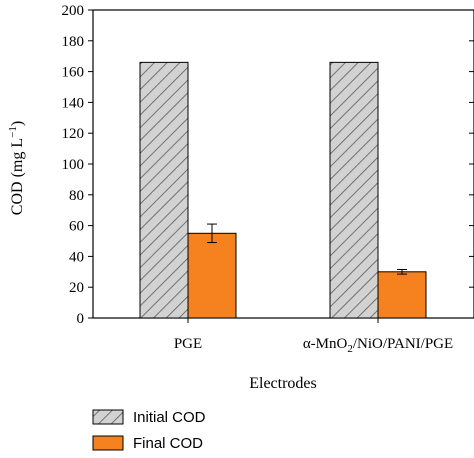 Image resolution: width=474 pixels, height=458 pixels. I want to click on y-axis-title-main: COD (mg L, so click(17, 176).